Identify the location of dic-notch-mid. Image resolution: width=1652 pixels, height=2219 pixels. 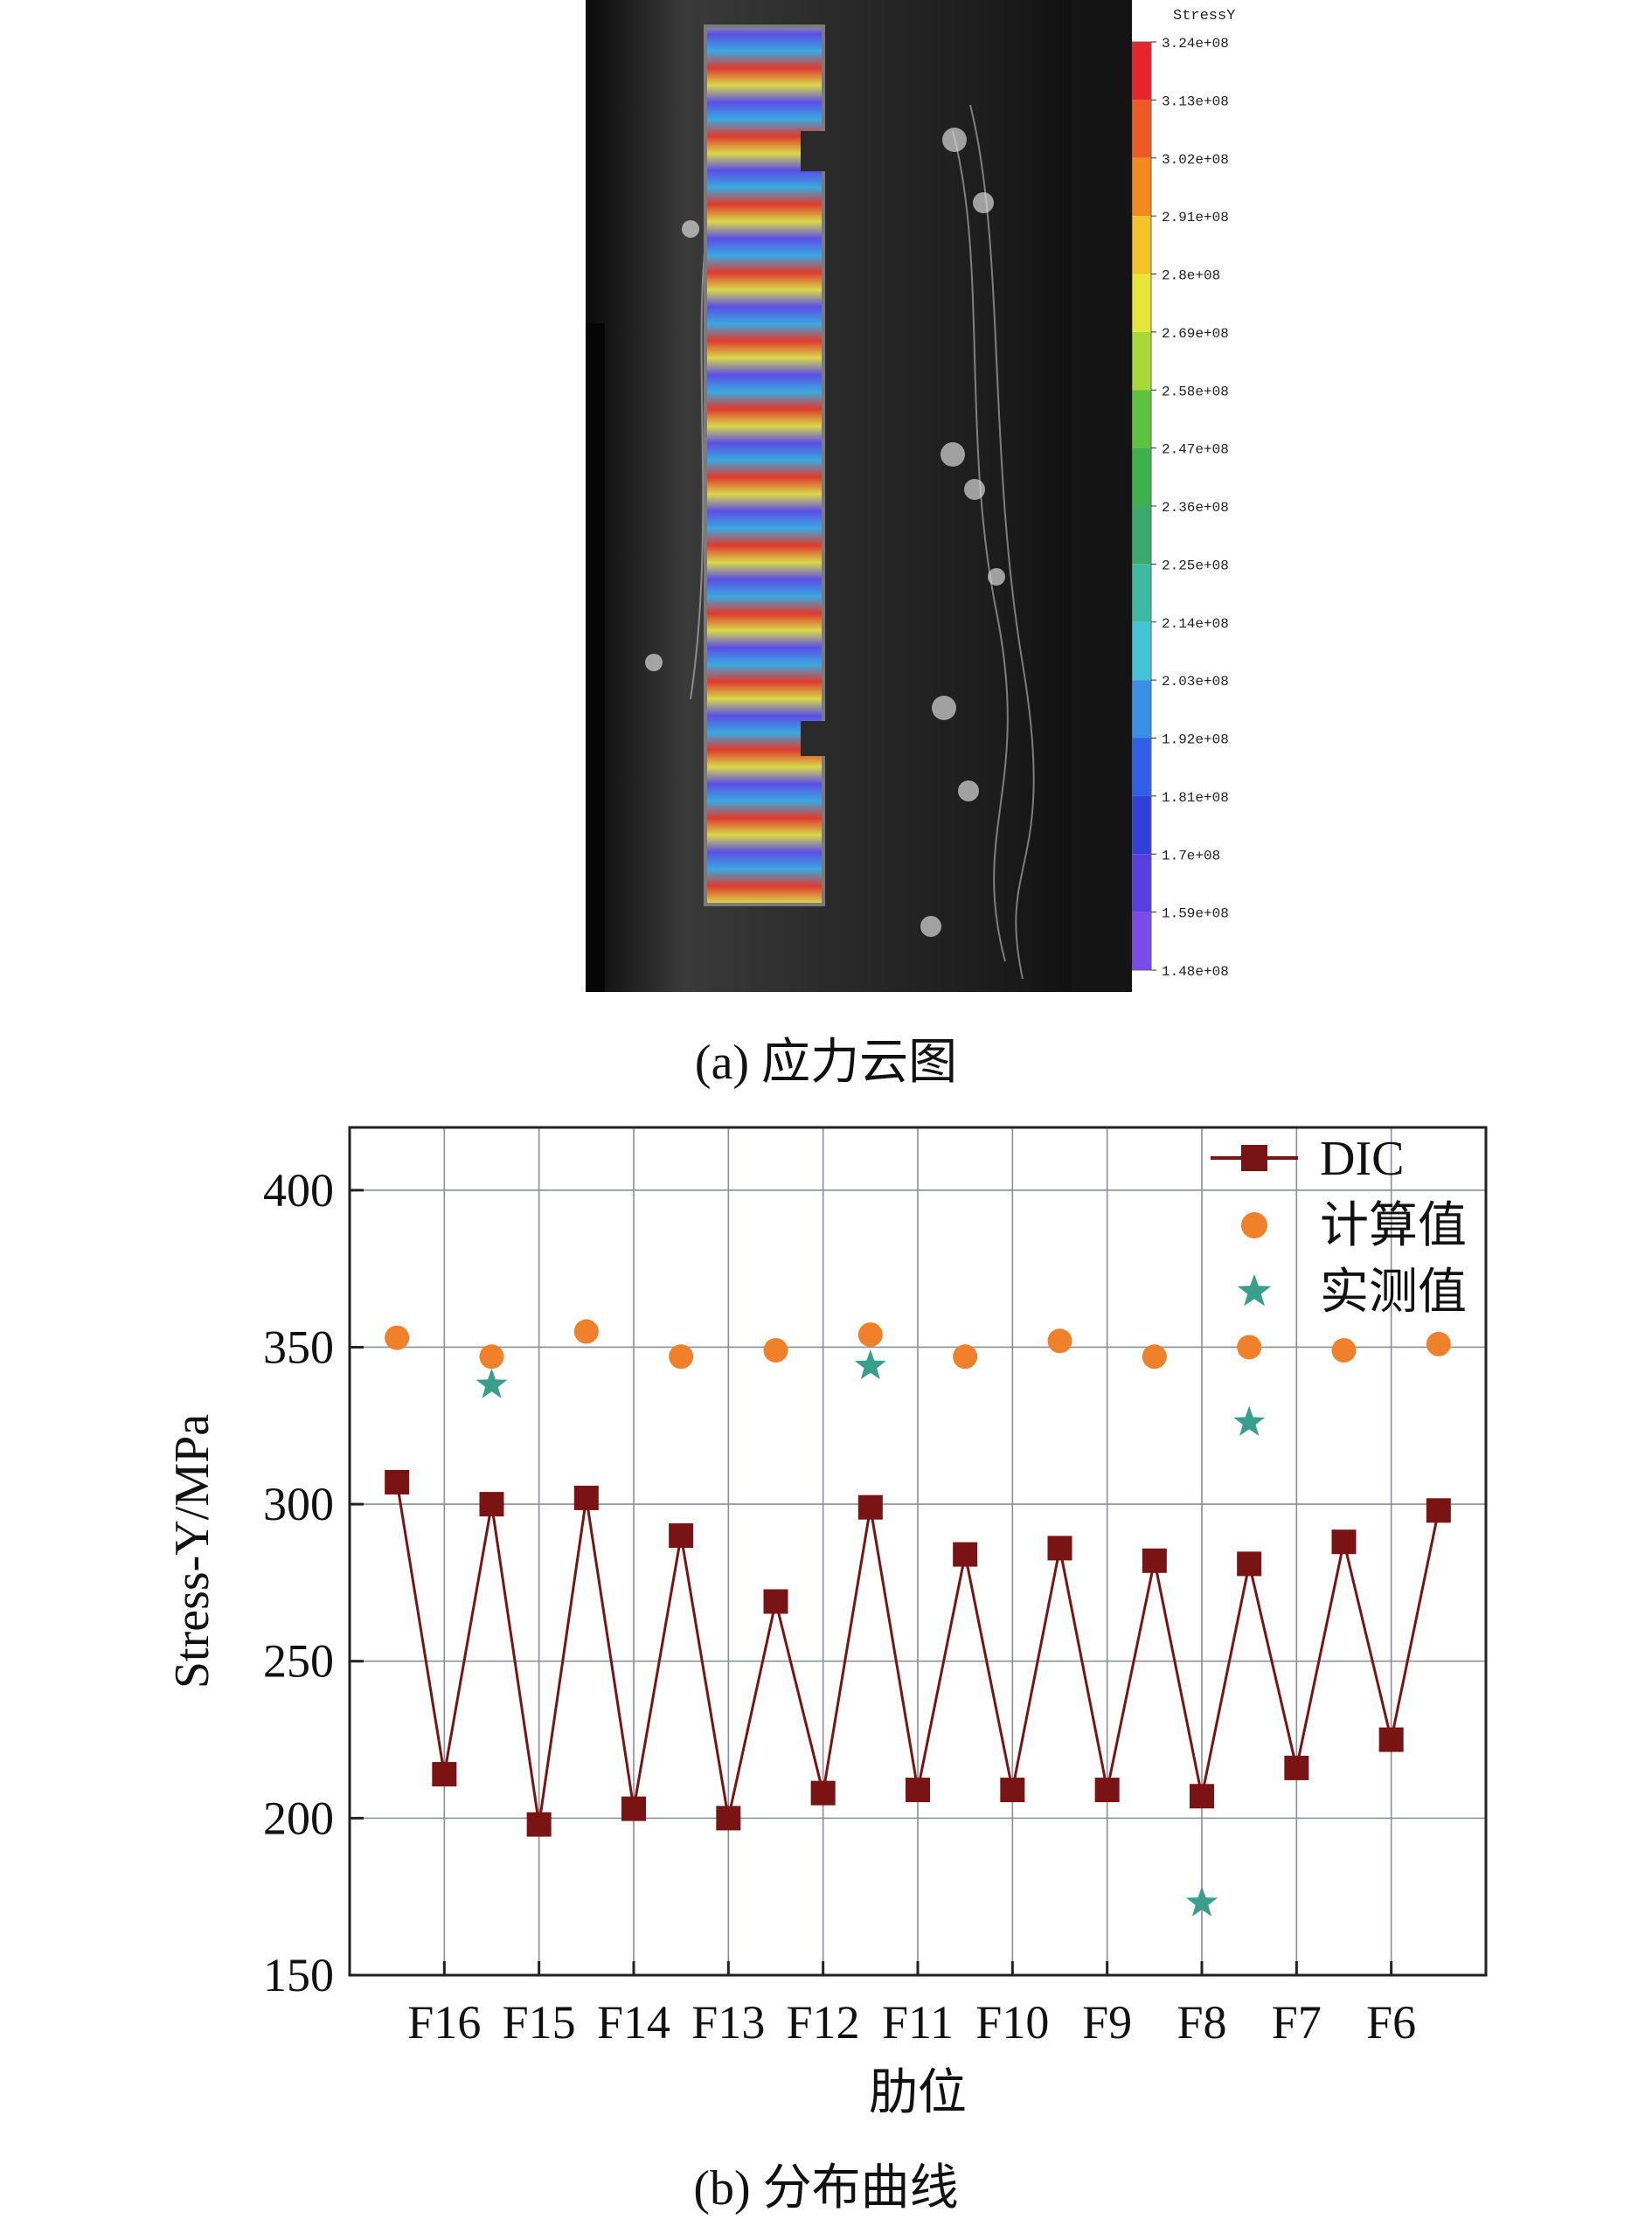
(814, 739).